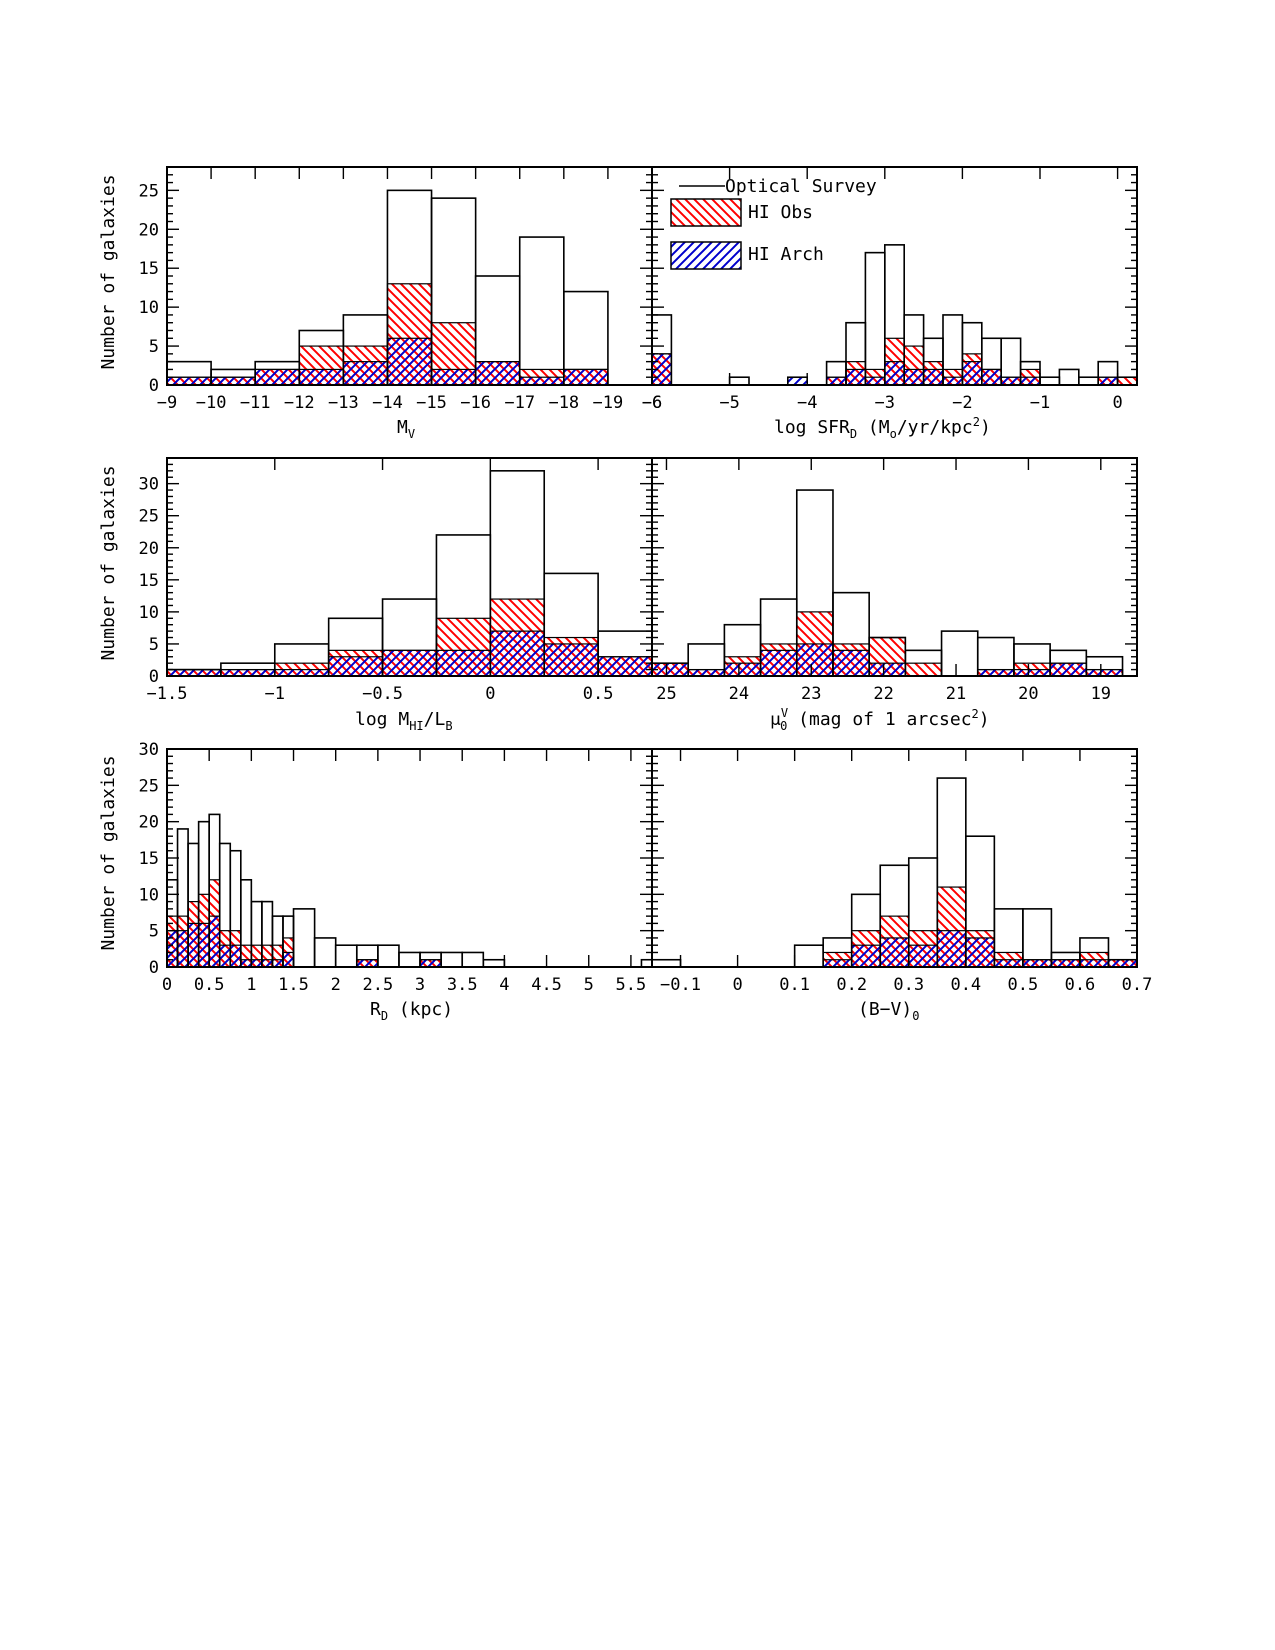  I want to click on xlabel-rd: RD (kpc), so click(411, 1011).